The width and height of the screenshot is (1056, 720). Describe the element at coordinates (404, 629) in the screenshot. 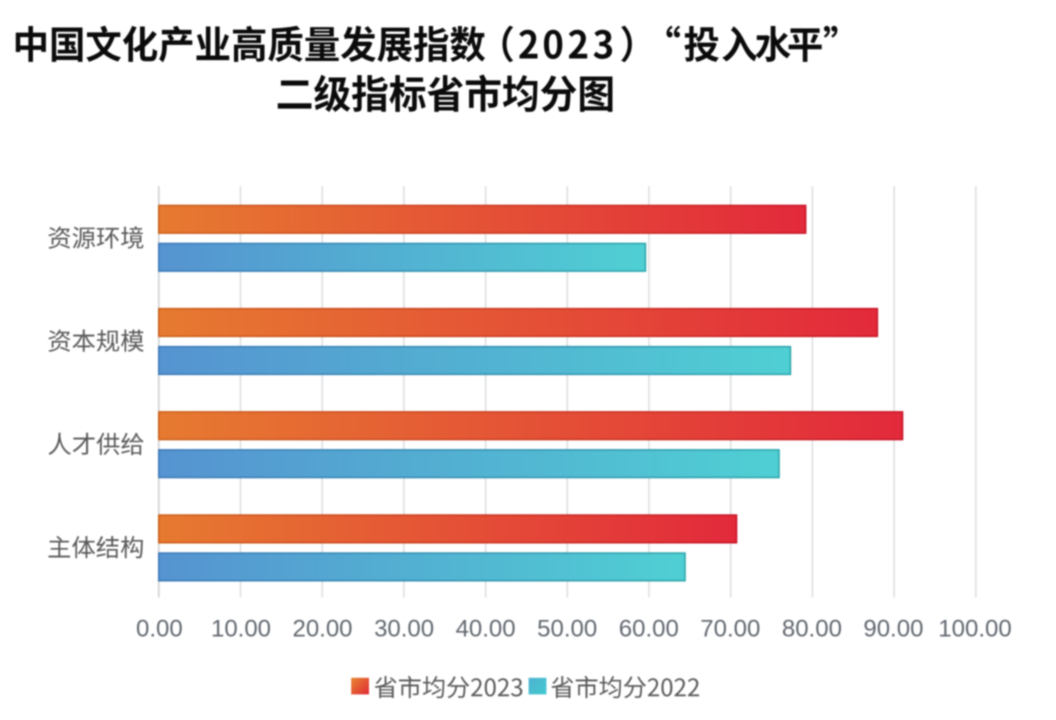

I see `svg-text: 30.00` at that location.